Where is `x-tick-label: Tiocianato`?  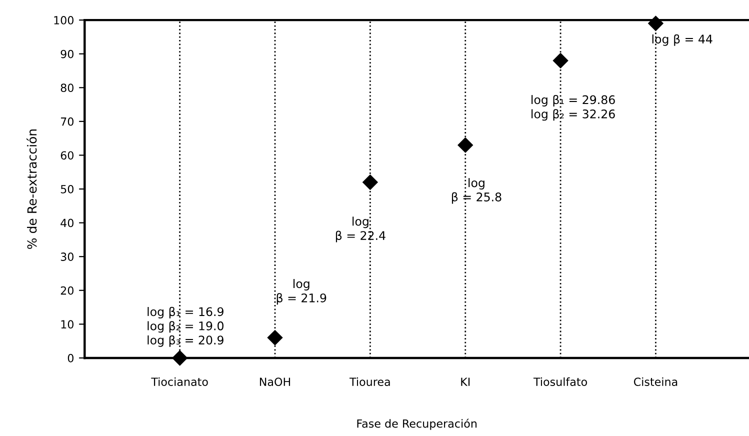
x-tick-label: Tiocianato is located at coordinates (179, 381).